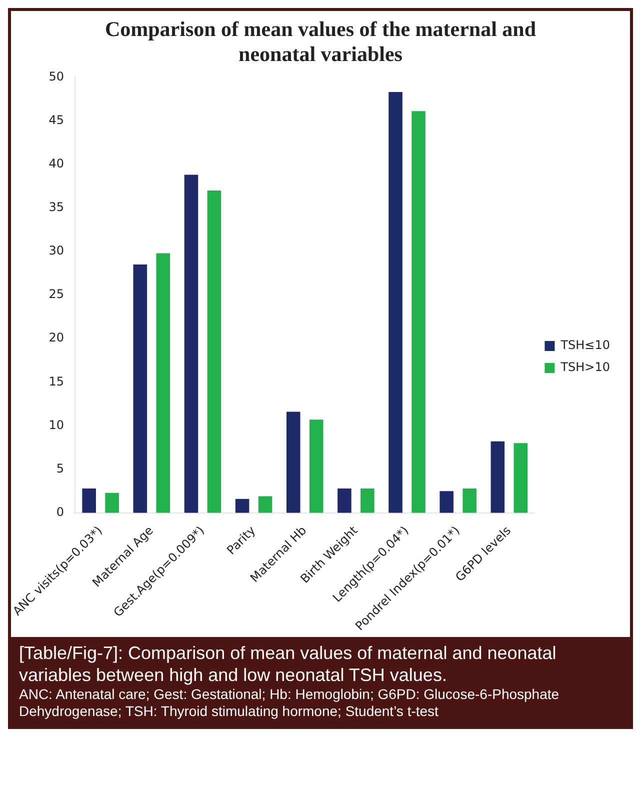 The height and width of the screenshot is (787, 641). I want to click on y-tick-label: 10, so click(56, 425).